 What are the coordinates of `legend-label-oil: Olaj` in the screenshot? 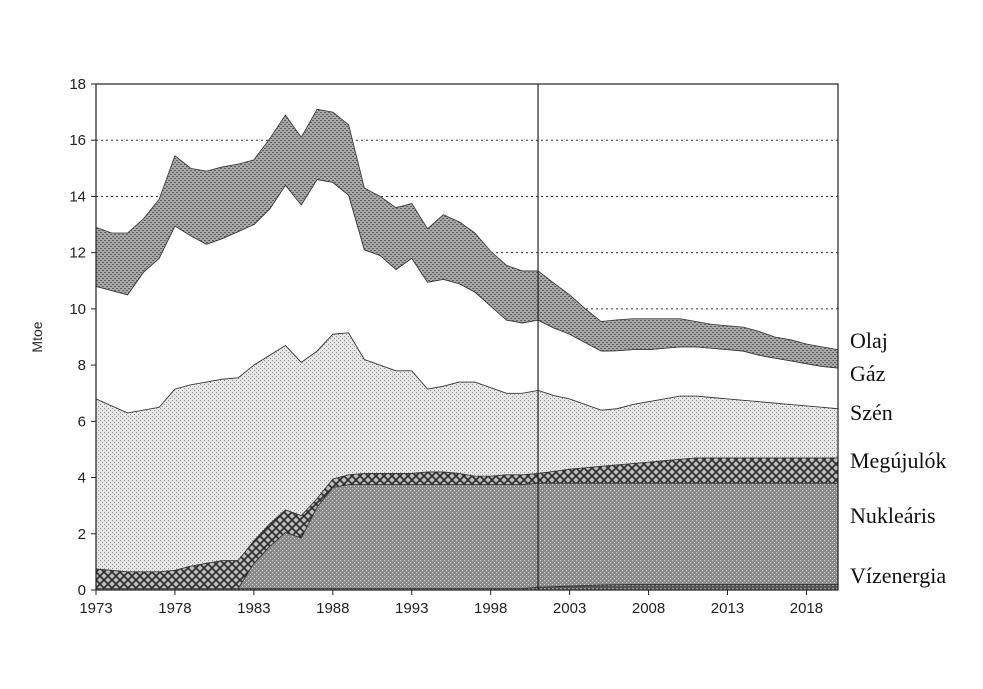 It's located at (869, 340).